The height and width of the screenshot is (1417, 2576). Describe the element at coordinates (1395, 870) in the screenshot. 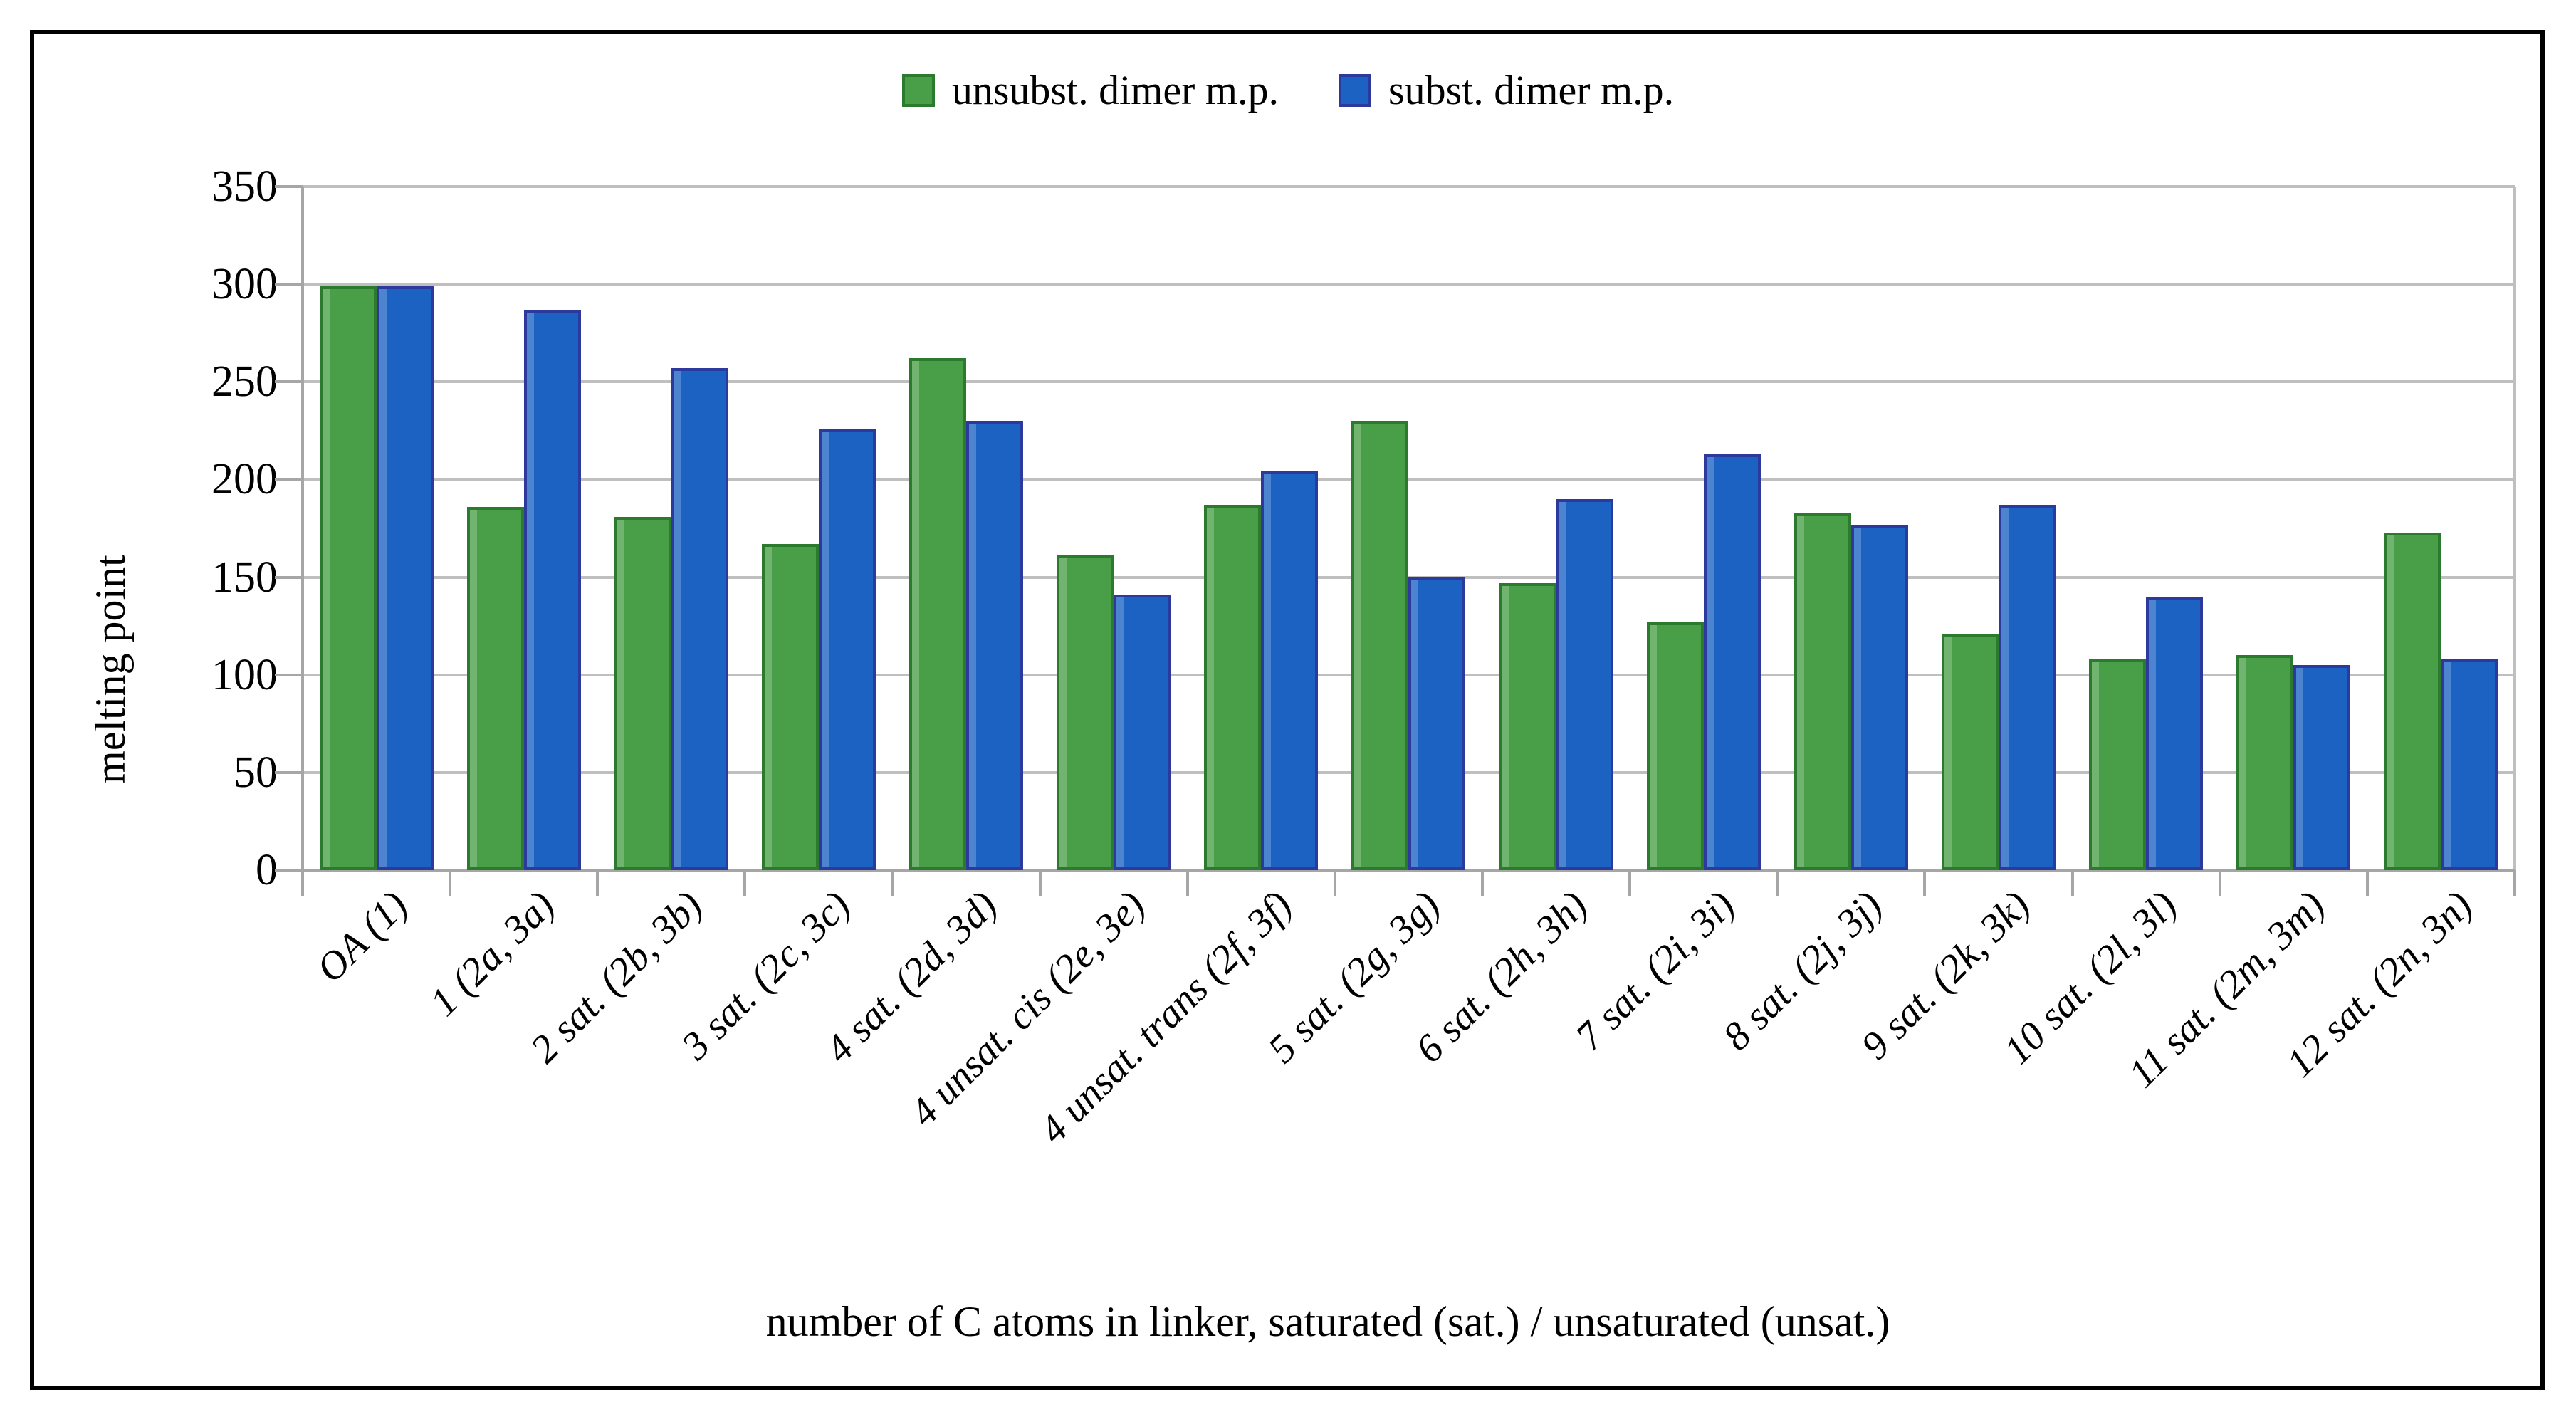

I see `x-axis-line` at that location.